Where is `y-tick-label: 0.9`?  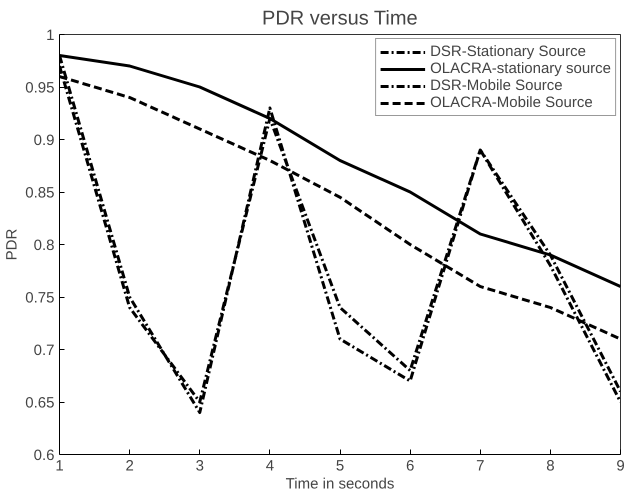
y-tick-label: 0.9 is located at coordinates (44, 140).